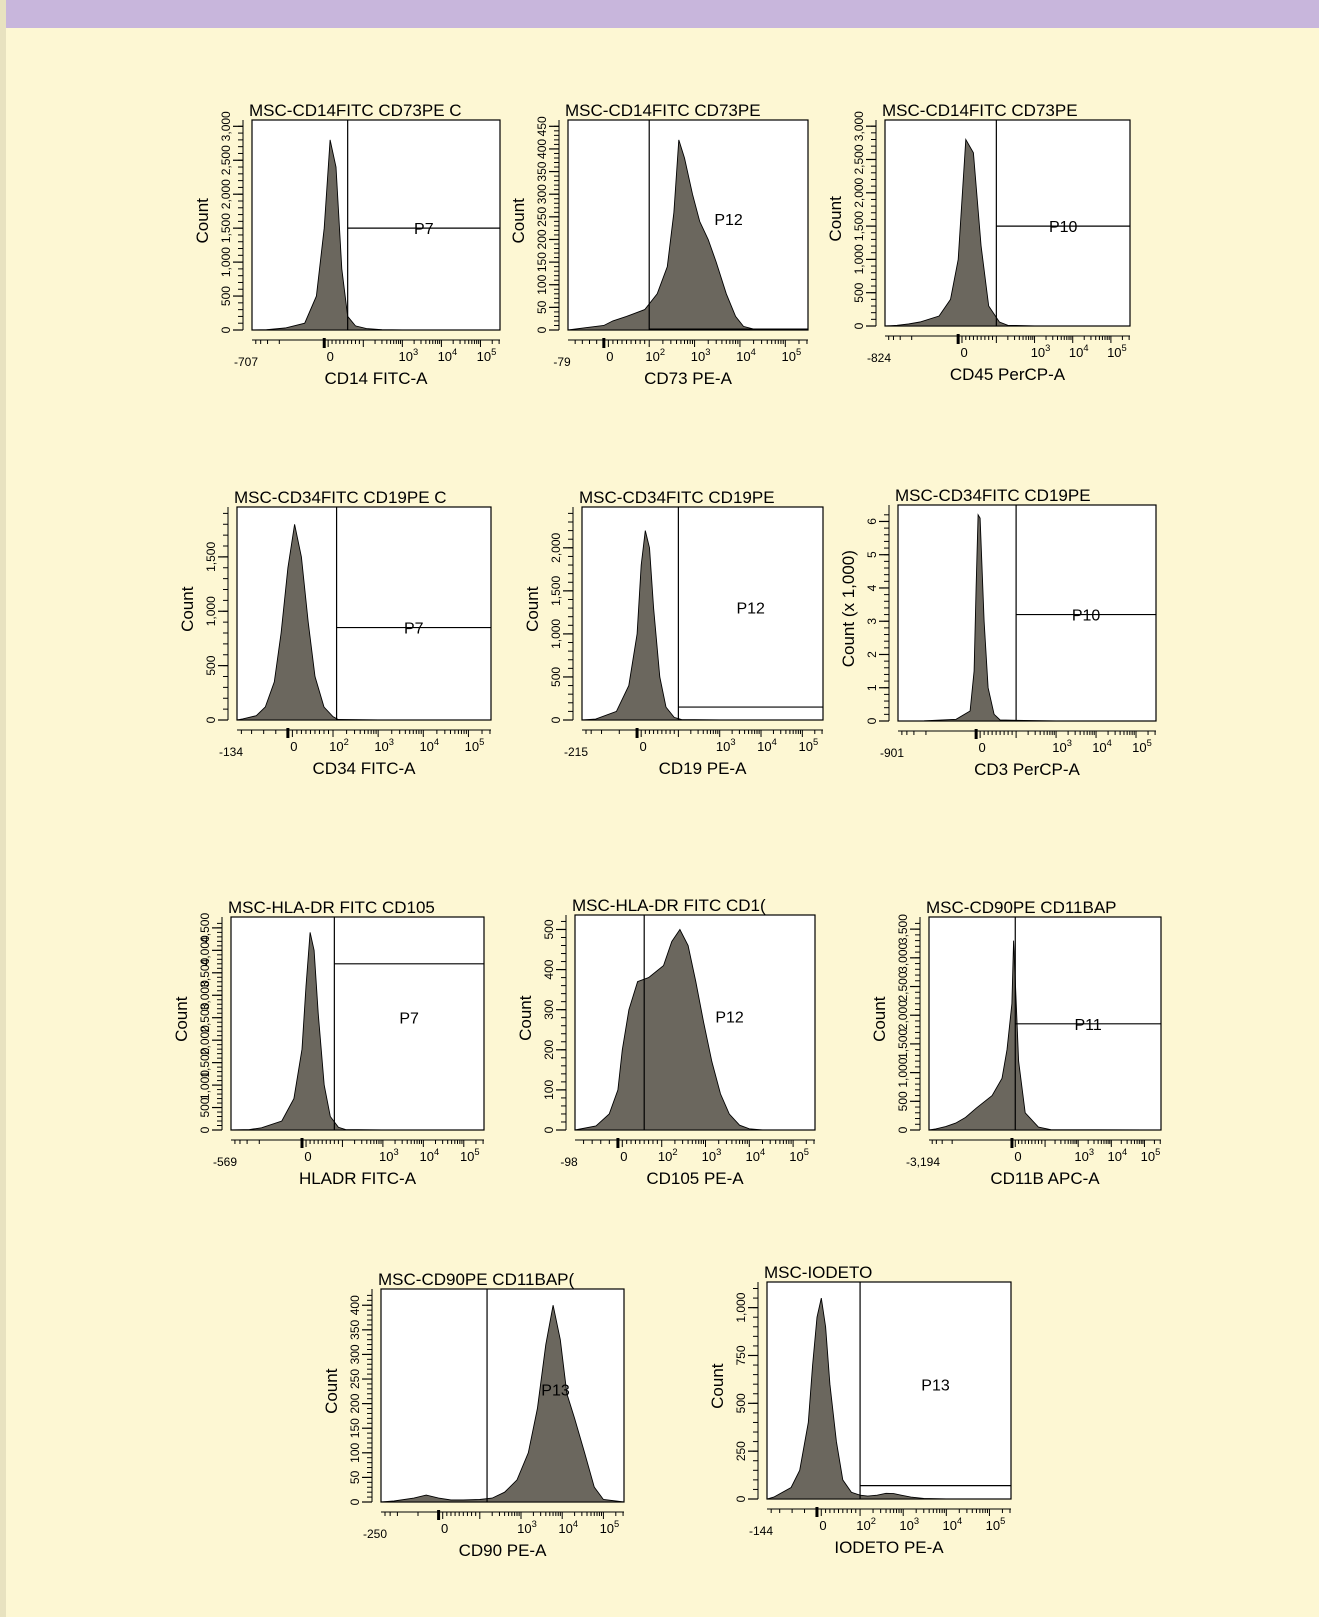 The height and width of the screenshot is (1617, 1319). What do you see at coordinates (1027, 769) in the screenshot?
I see `x-axis-label: CD3 PerCP-A` at bounding box center [1027, 769].